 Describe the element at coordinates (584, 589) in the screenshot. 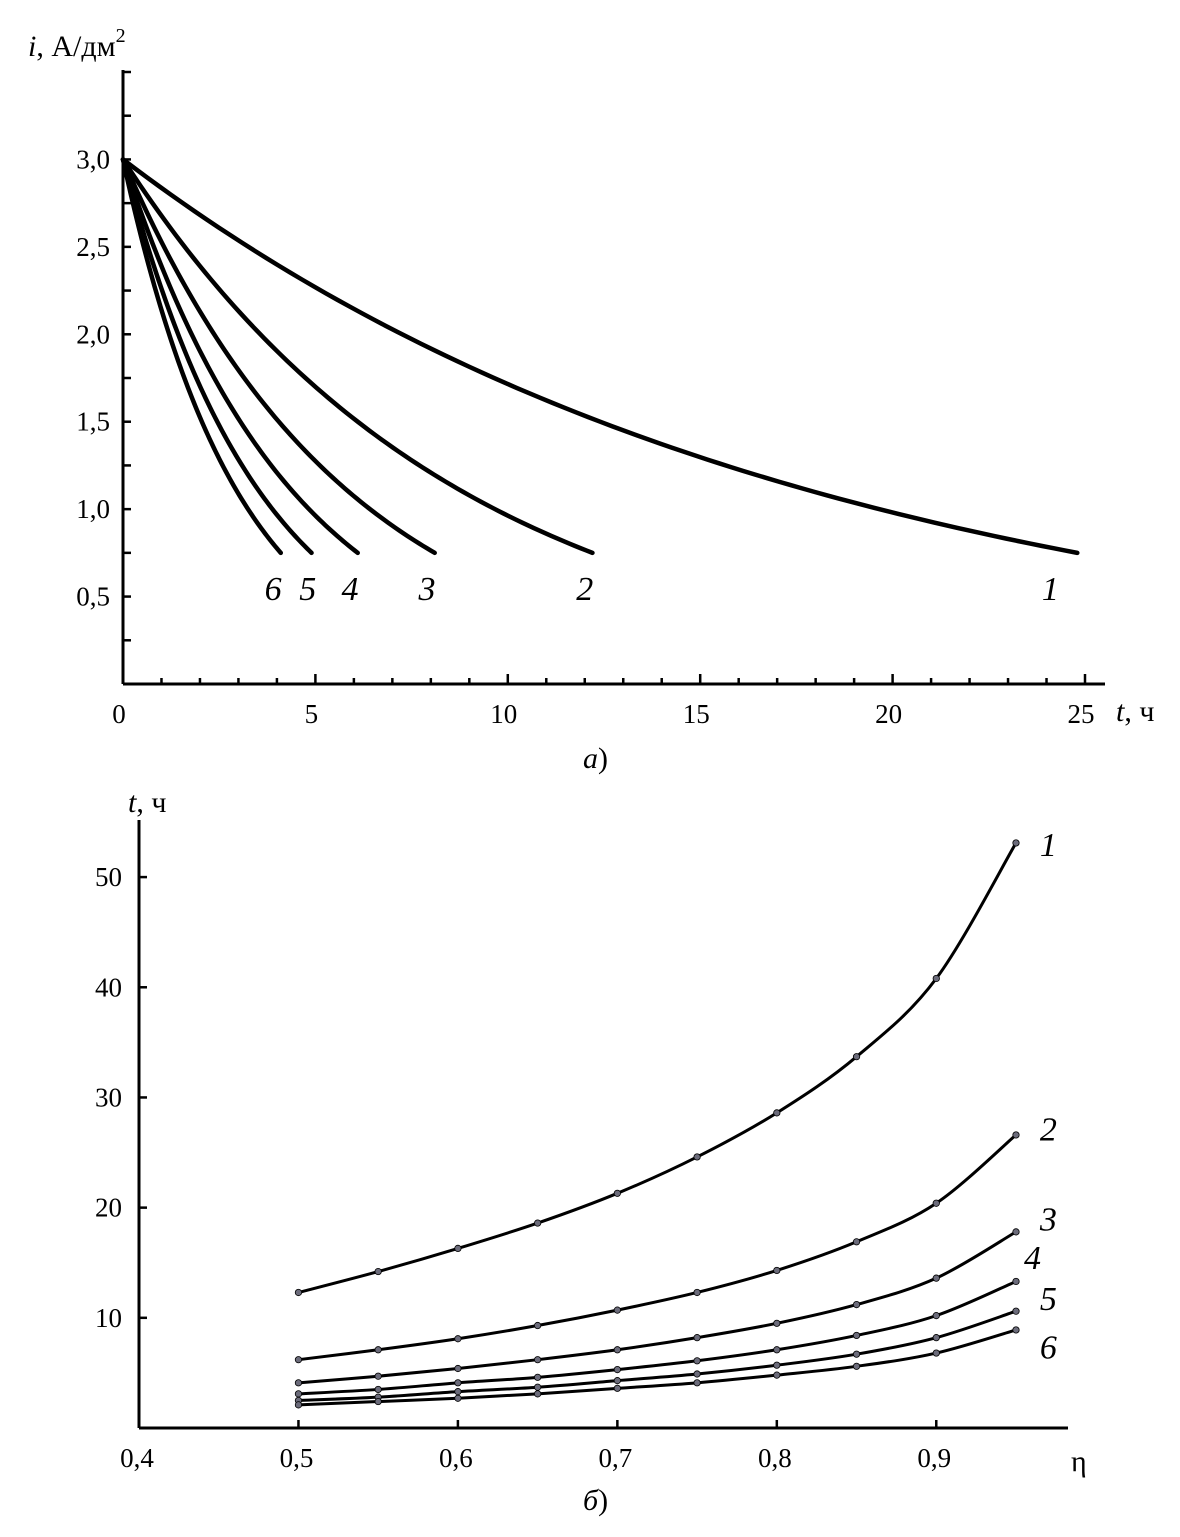

I see `panel-a-curve-label-2: 2` at that location.